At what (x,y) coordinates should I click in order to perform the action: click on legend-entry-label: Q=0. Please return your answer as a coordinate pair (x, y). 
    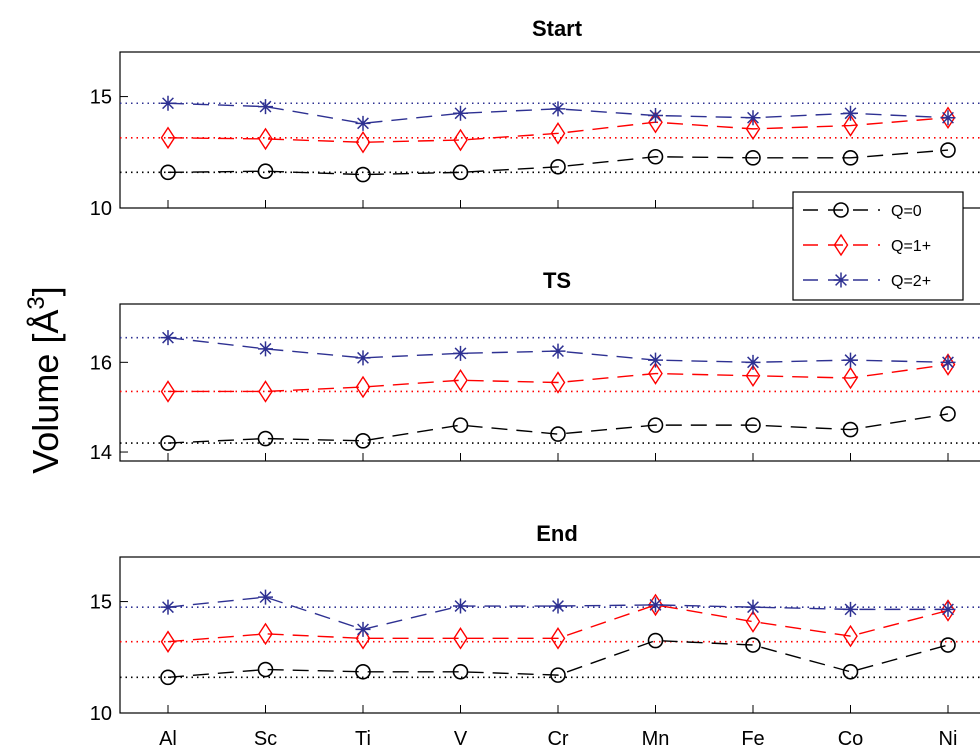
    Looking at the image, I should click on (906, 211).